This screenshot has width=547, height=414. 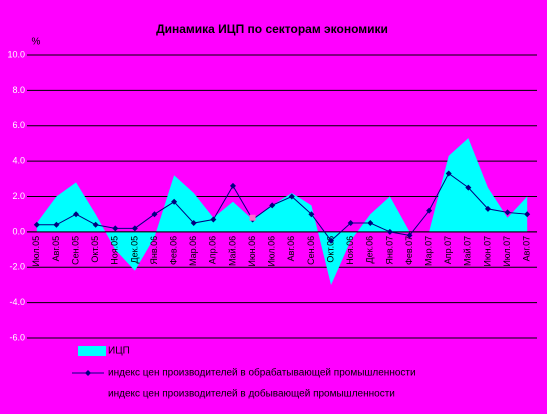 What do you see at coordinates (272, 251) in the screenshot?
I see `x-tick-label: Июл.06` at bounding box center [272, 251].